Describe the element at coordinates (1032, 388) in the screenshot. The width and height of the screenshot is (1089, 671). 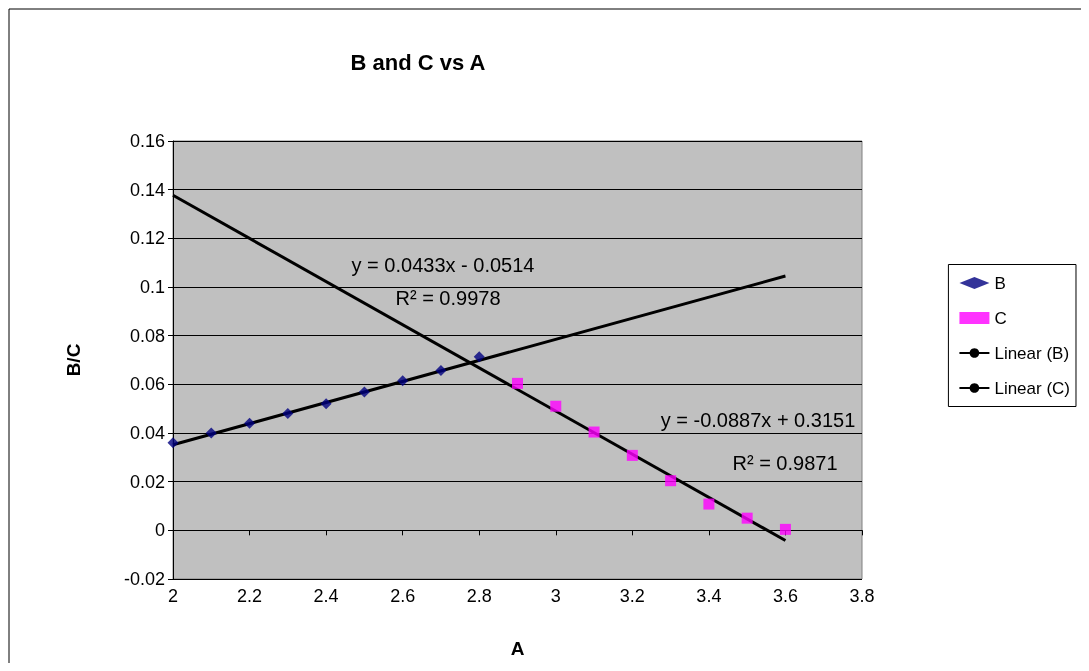
I see `legend-label: Linear (C)` at that location.